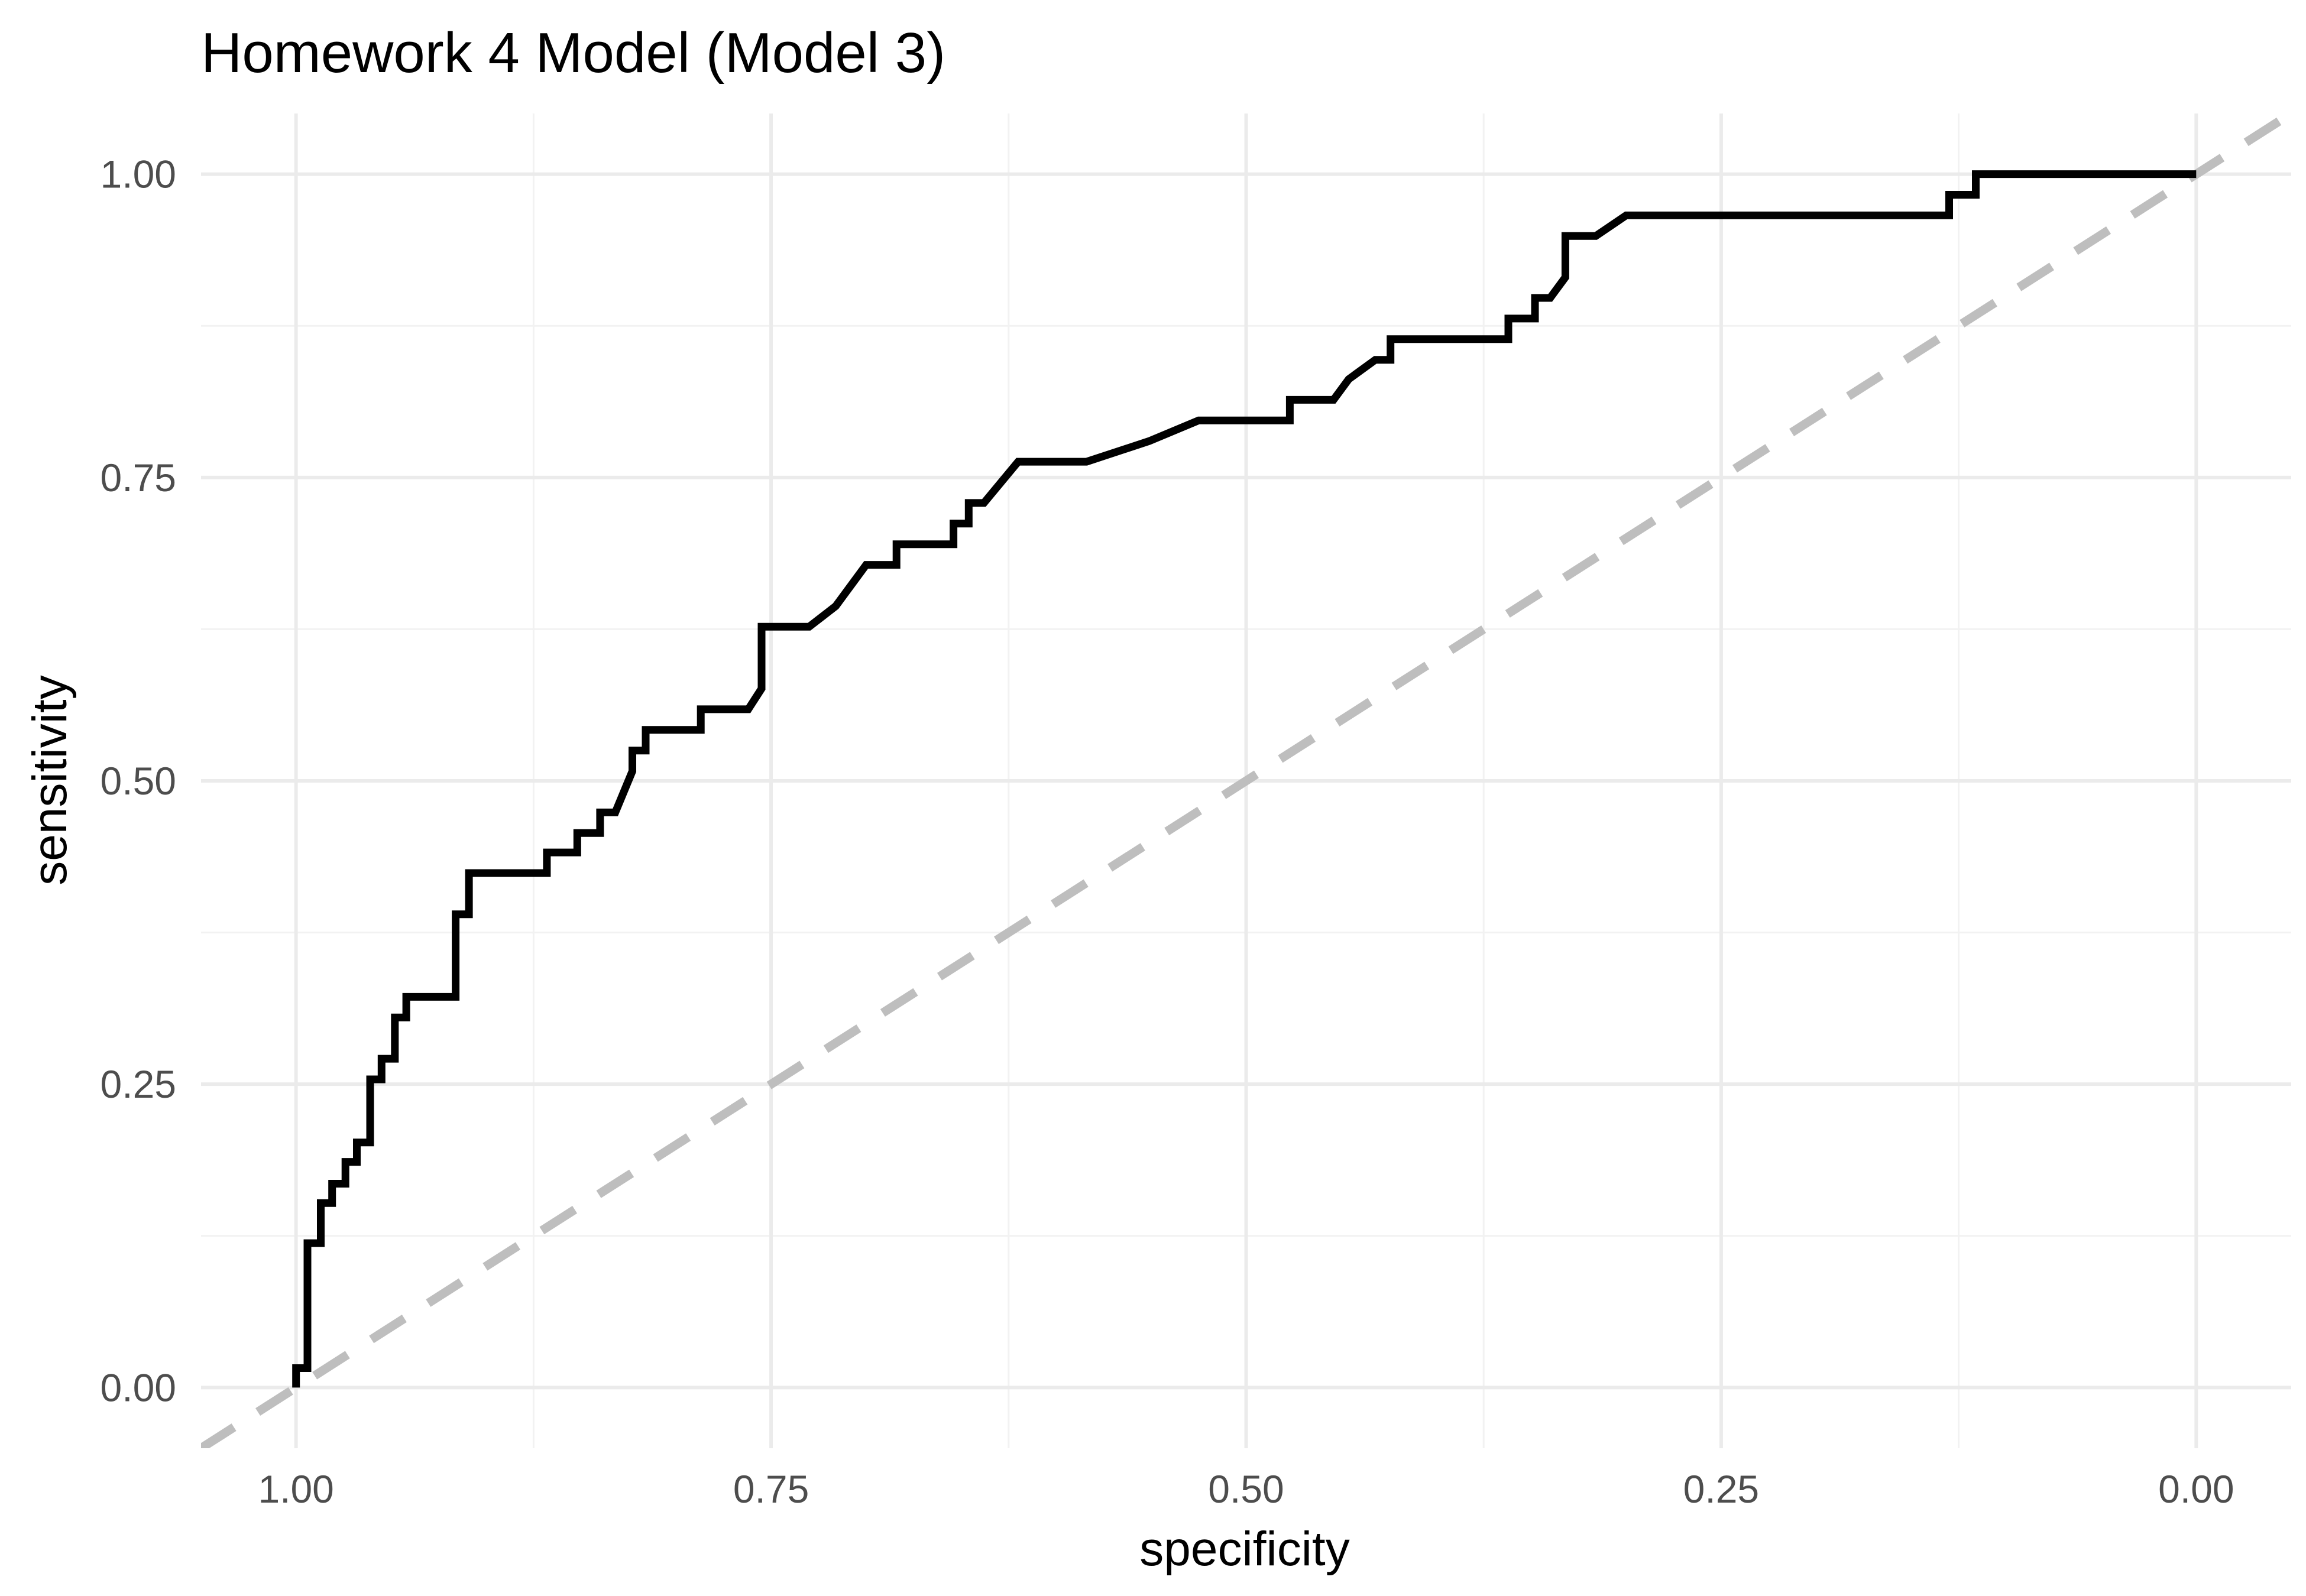 The width and height of the screenshot is (2306, 1596). Describe the element at coordinates (573, 53) in the screenshot. I see `chart-title: Homework 4 Model (Model 3)` at that location.